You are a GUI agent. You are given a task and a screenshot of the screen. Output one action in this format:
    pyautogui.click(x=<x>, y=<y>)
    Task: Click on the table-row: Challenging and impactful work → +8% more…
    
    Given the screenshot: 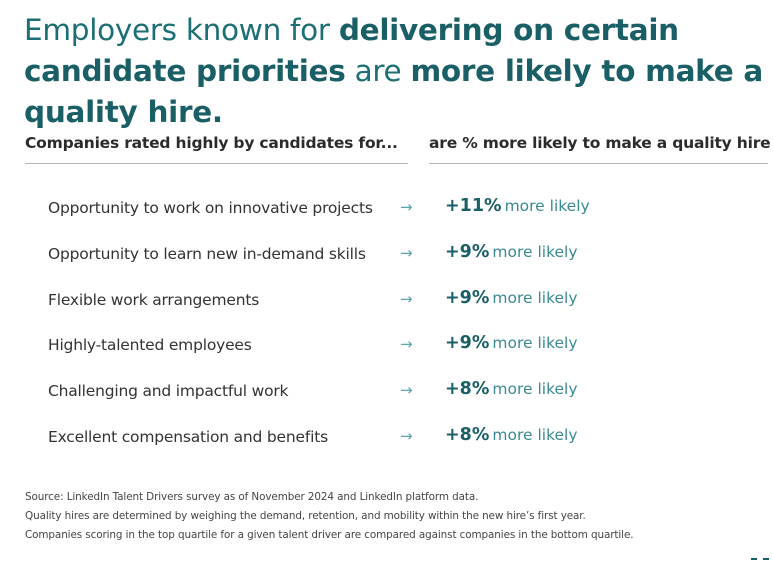 What is the action you would take?
    pyautogui.click(x=386, y=393)
    